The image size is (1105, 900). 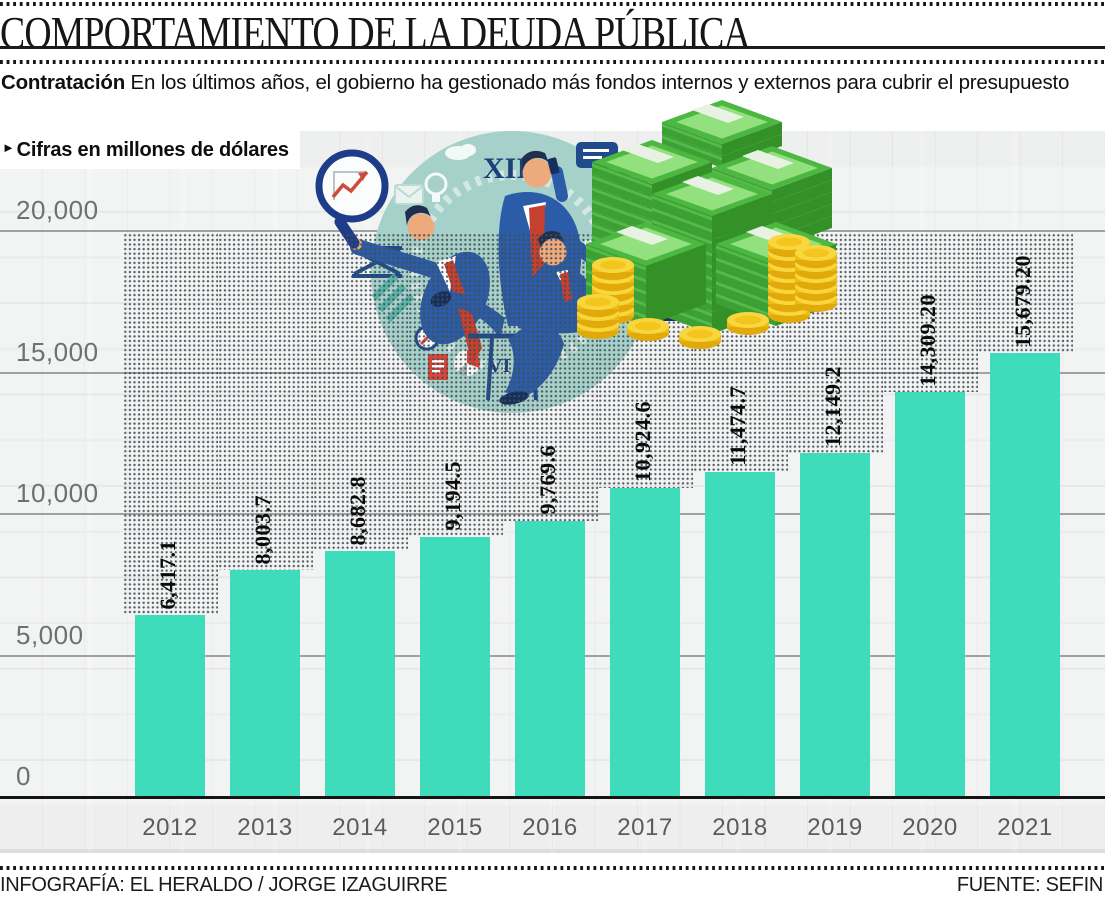 What do you see at coordinates (740, 827) in the screenshot?
I see `x-axis-year-label: 2018` at bounding box center [740, 827].